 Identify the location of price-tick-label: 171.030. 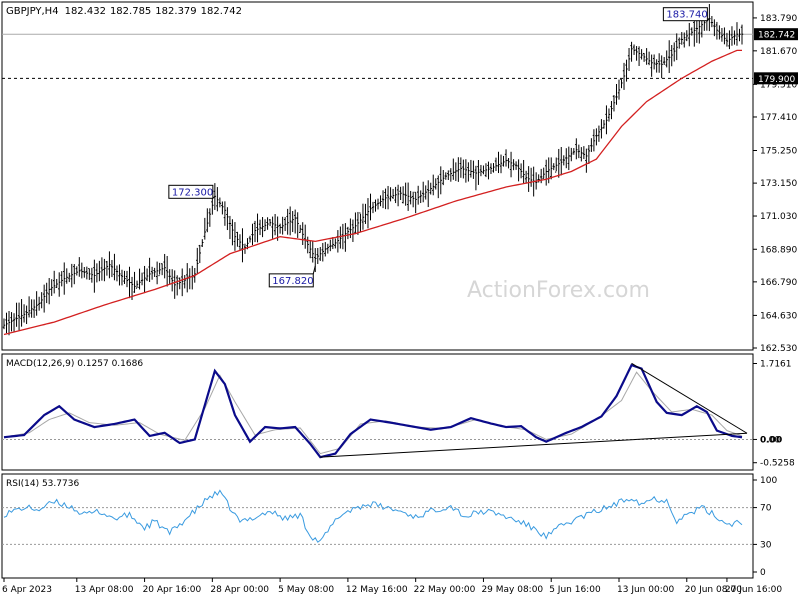
(778, 217).